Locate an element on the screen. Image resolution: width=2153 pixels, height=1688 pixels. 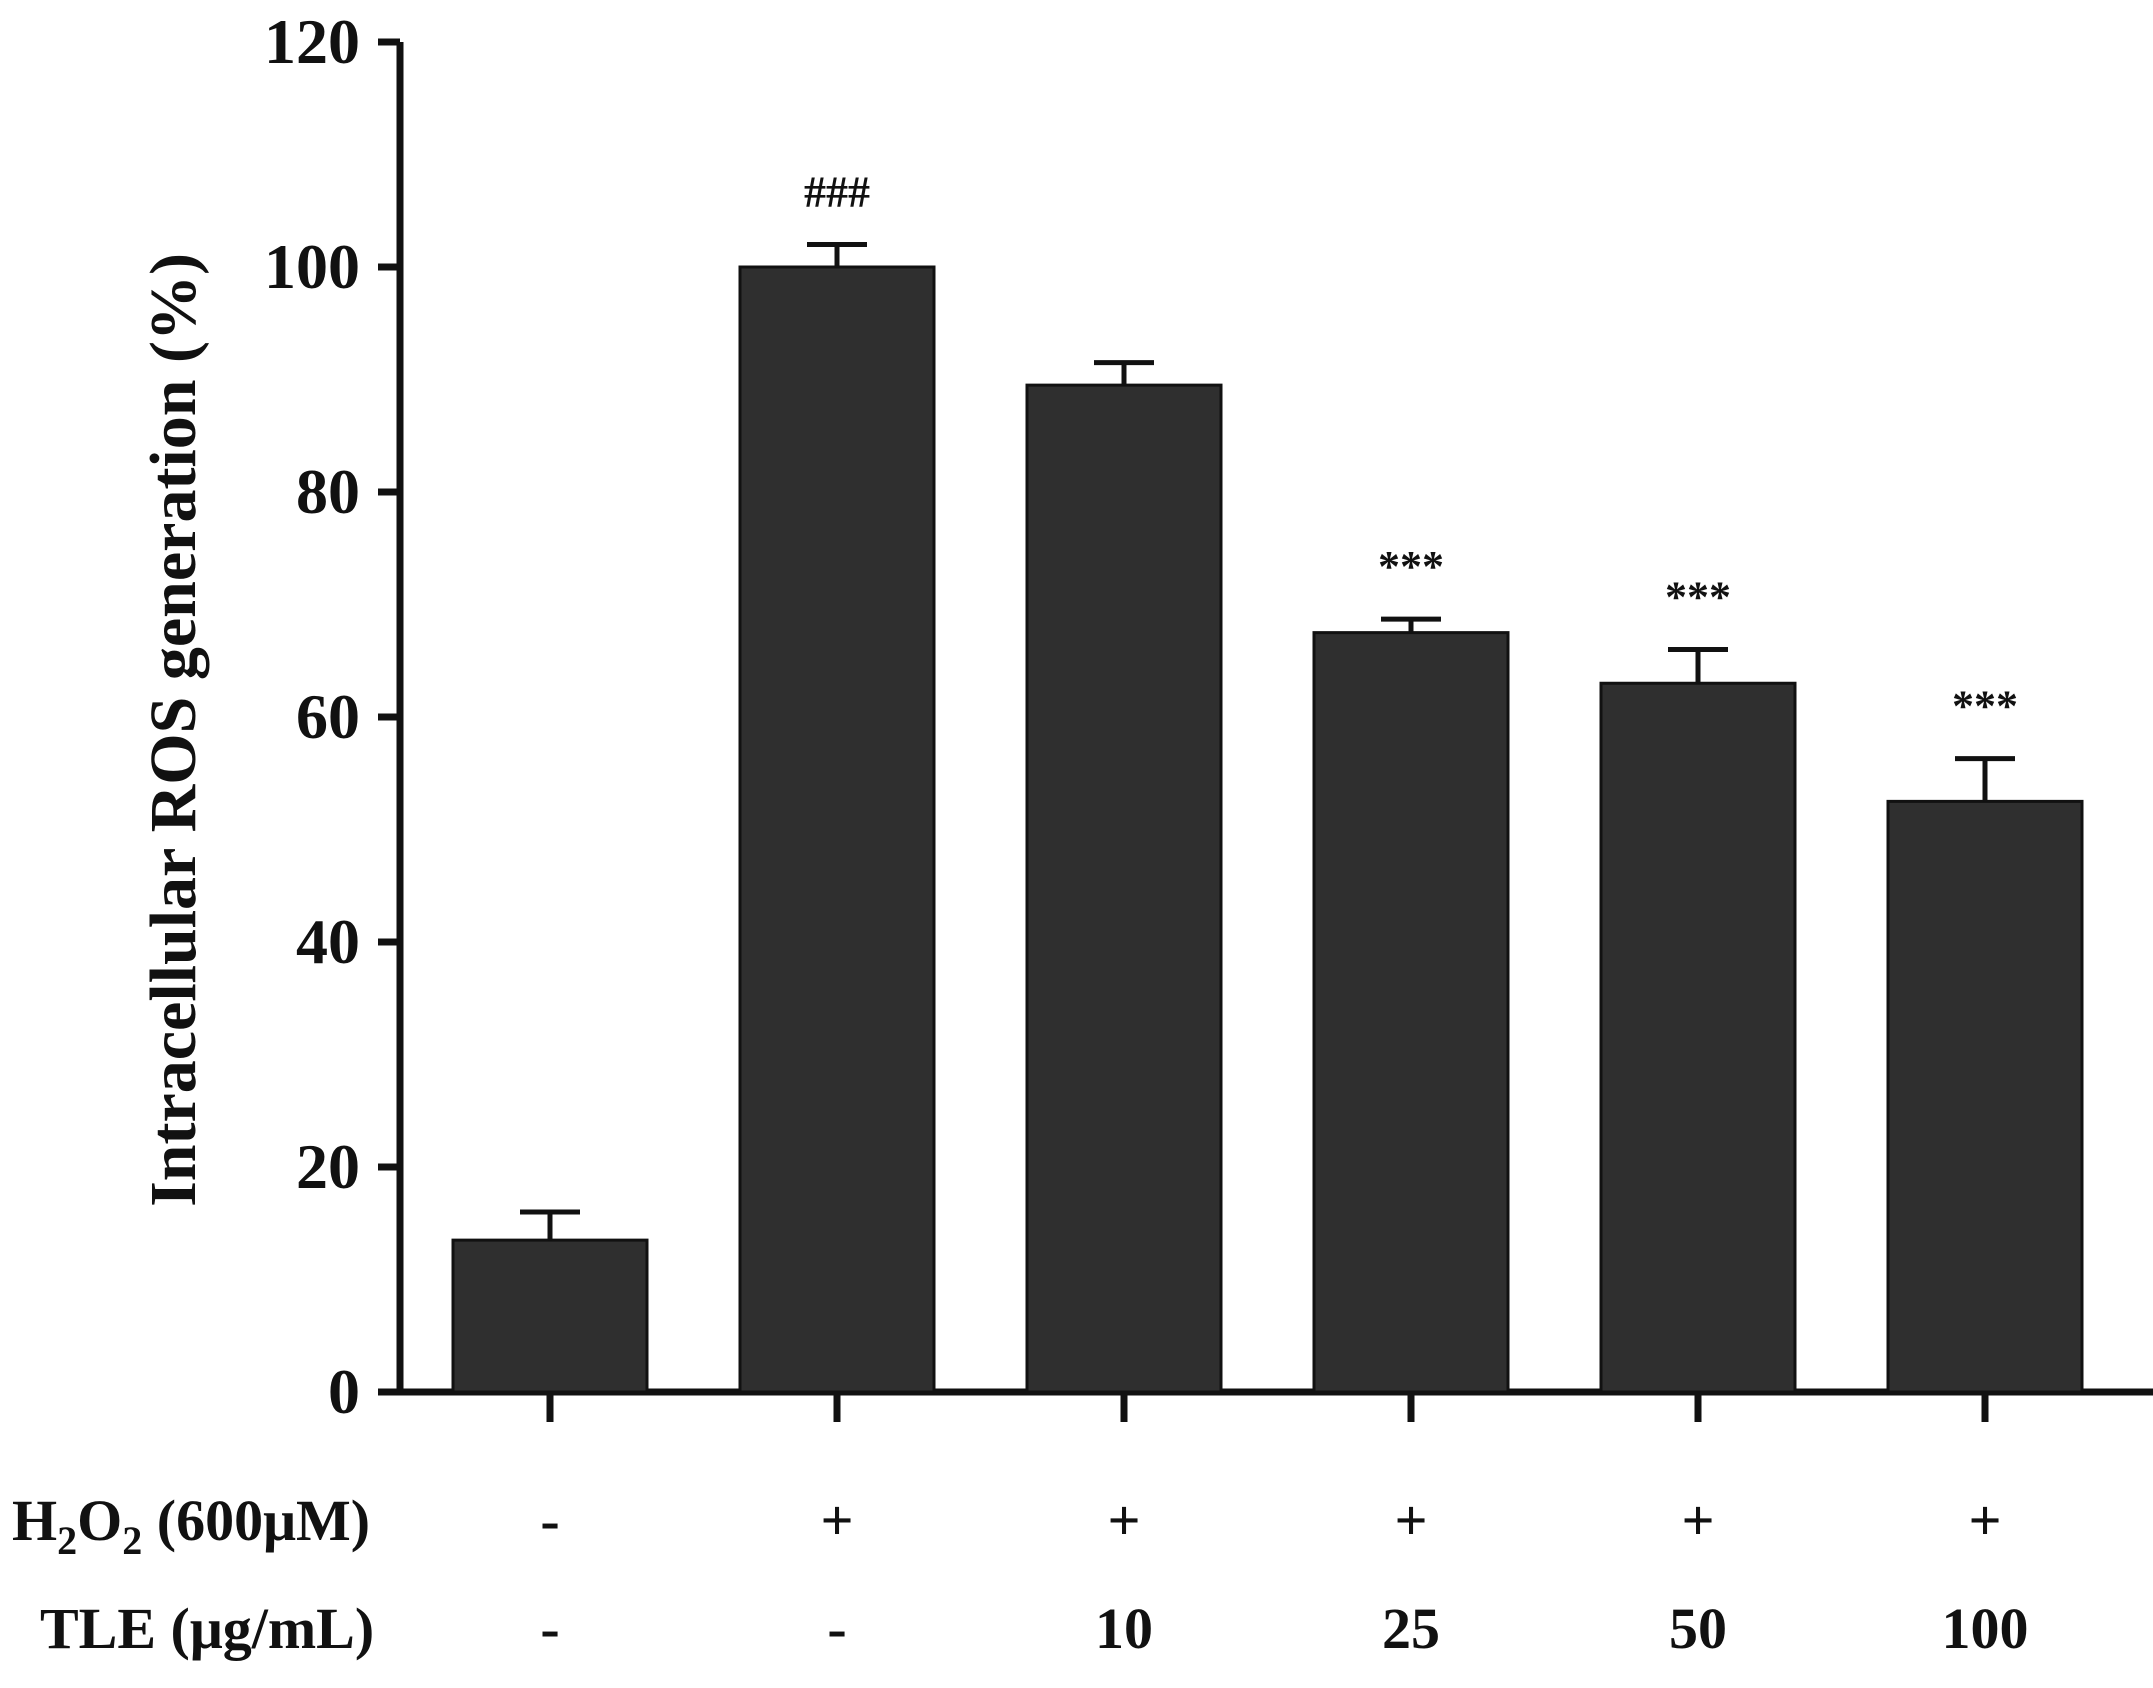
h2o2-row-label: H2O2 (600μM) is located at coordinates (191, 1525).